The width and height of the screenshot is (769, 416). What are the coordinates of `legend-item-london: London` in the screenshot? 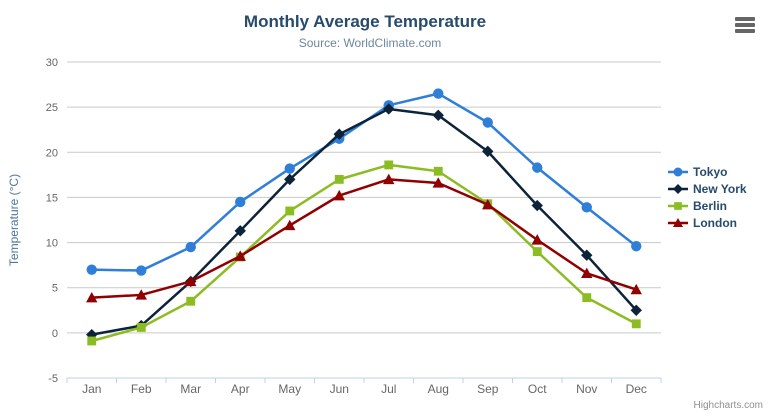 It's located at (707, 222).